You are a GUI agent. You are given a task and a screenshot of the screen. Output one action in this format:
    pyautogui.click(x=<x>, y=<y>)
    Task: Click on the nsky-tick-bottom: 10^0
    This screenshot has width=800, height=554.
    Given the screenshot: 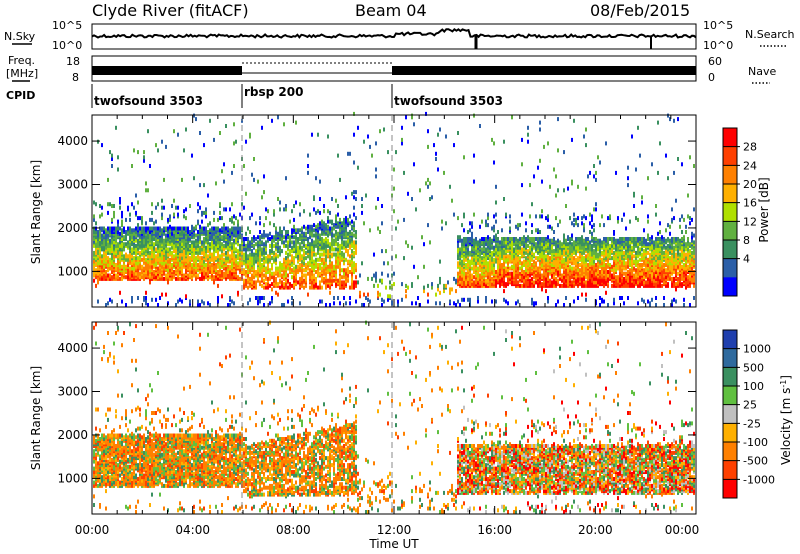 What is the action you would take?
    pyautogui.click(x=67, y=45)
    